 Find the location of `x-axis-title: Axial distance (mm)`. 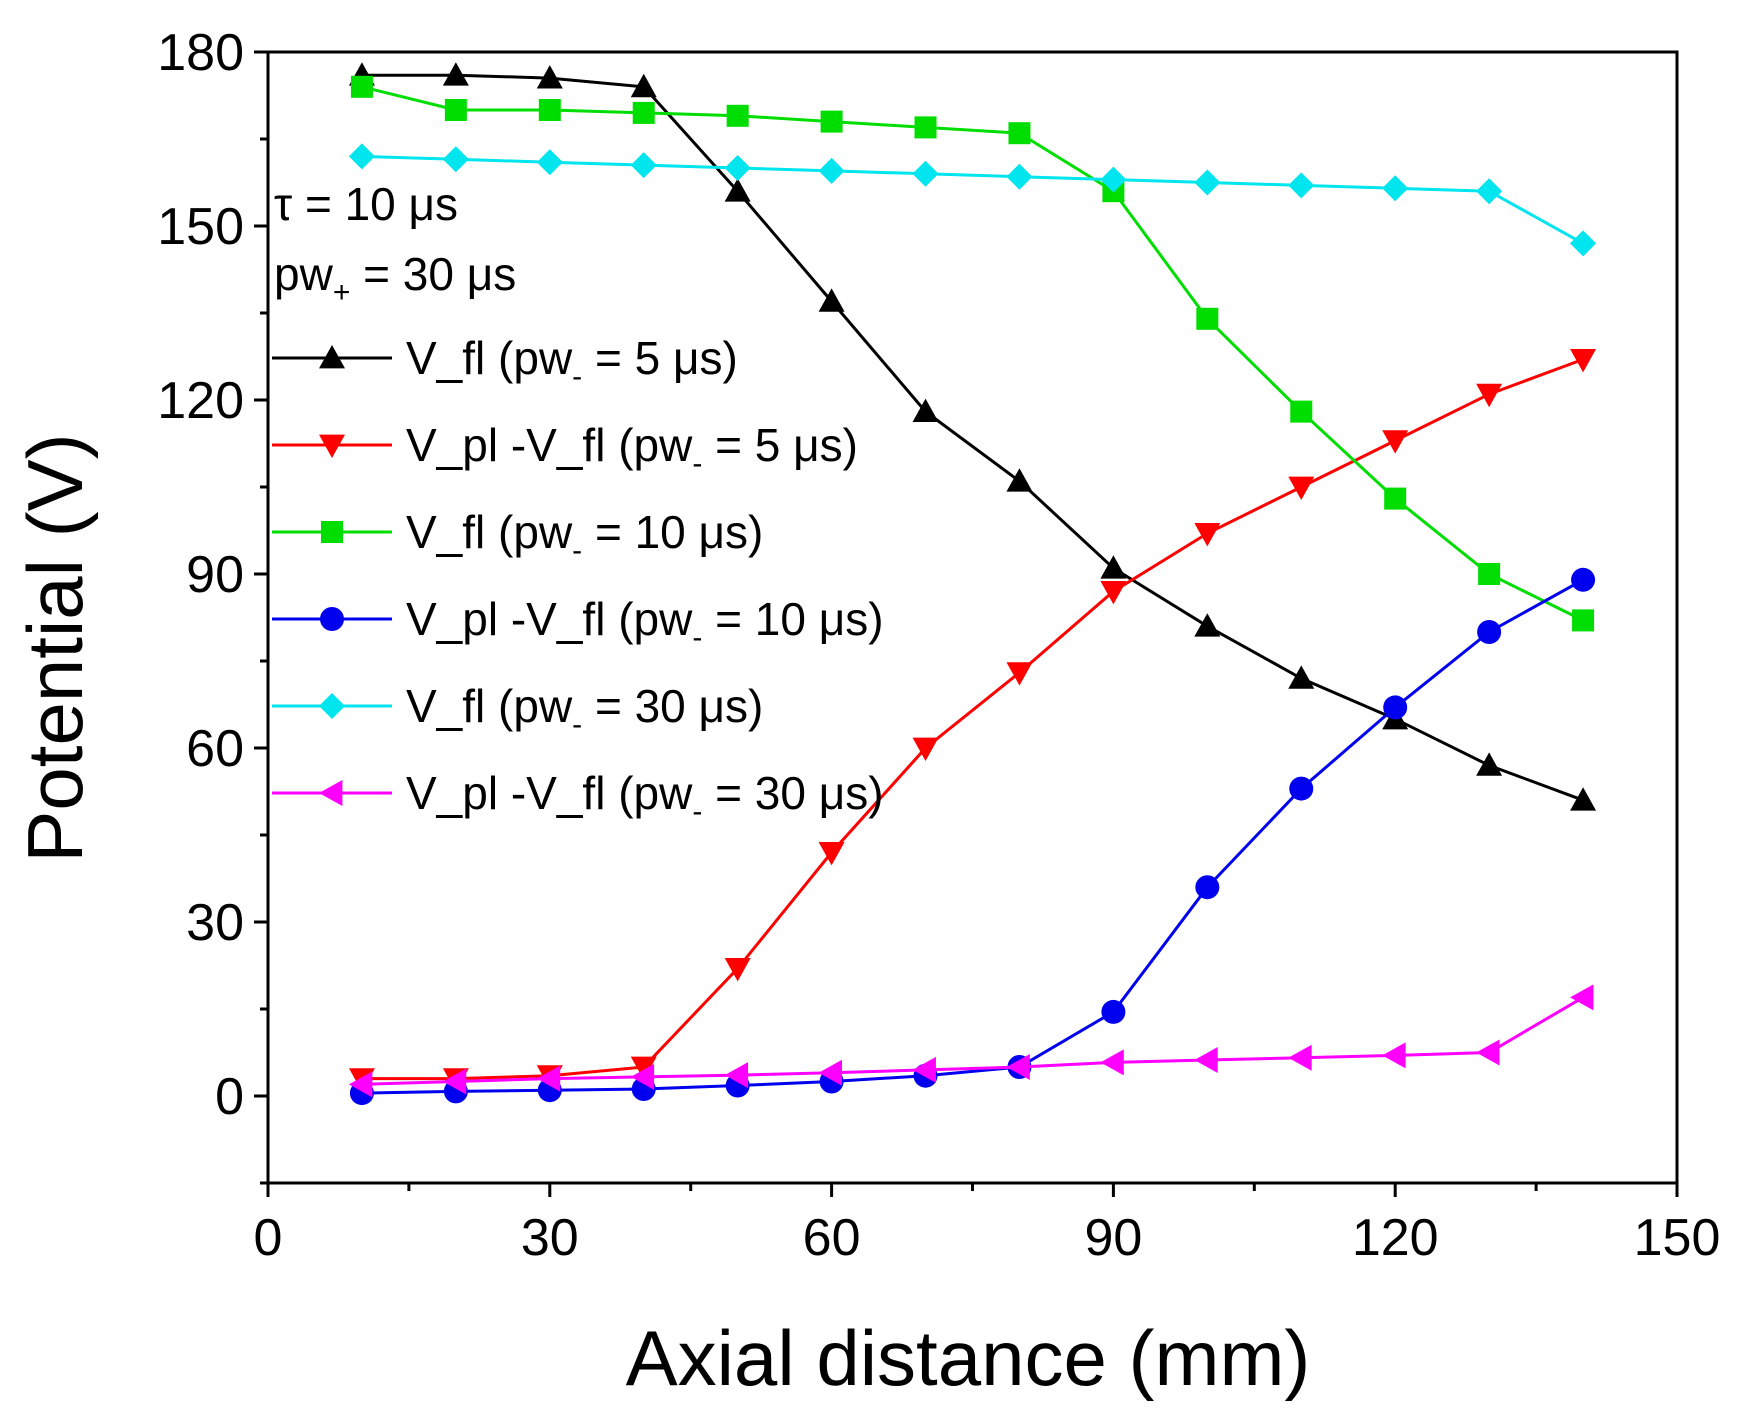

x-axis-title: Axial distance (mm) is located at coordinates (968, 1358).